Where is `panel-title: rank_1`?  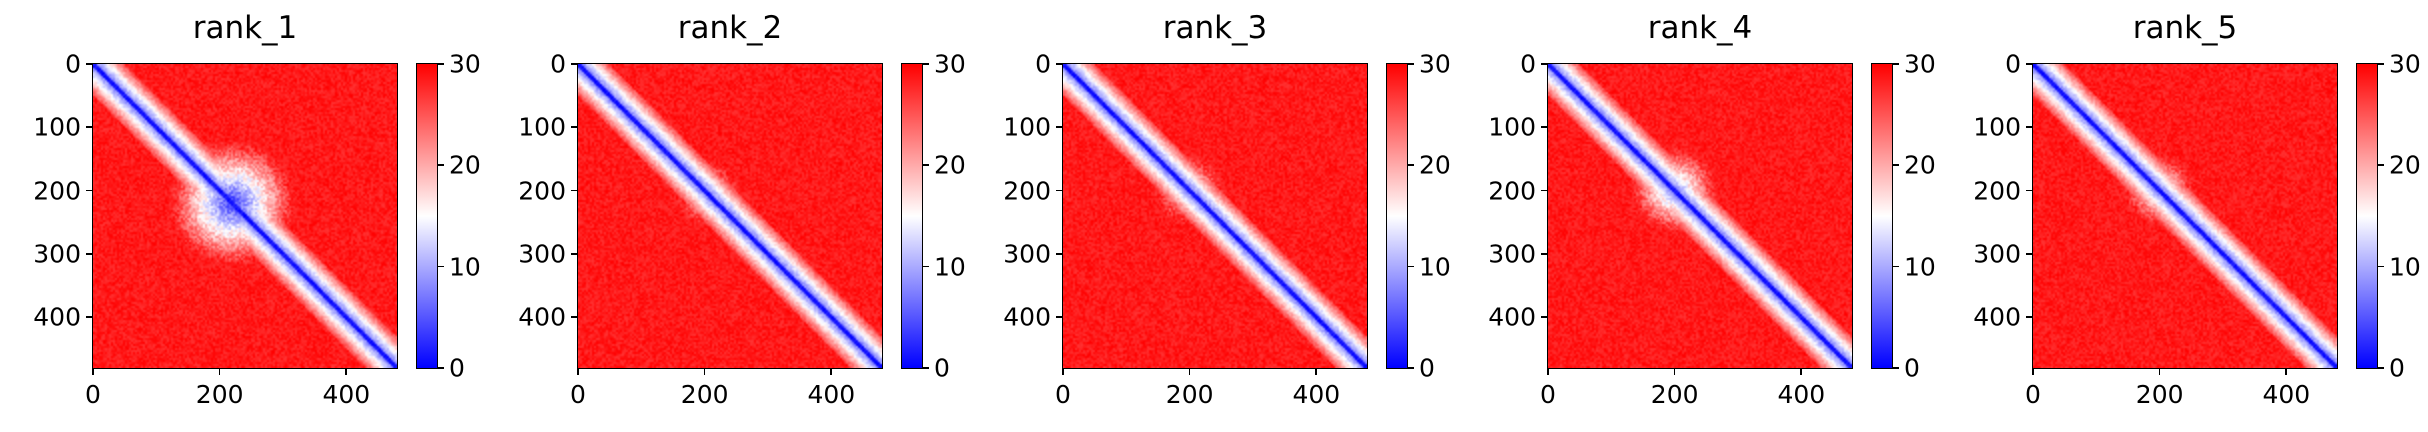
panel-title: rank_1 is located at coordinates (245, 28).